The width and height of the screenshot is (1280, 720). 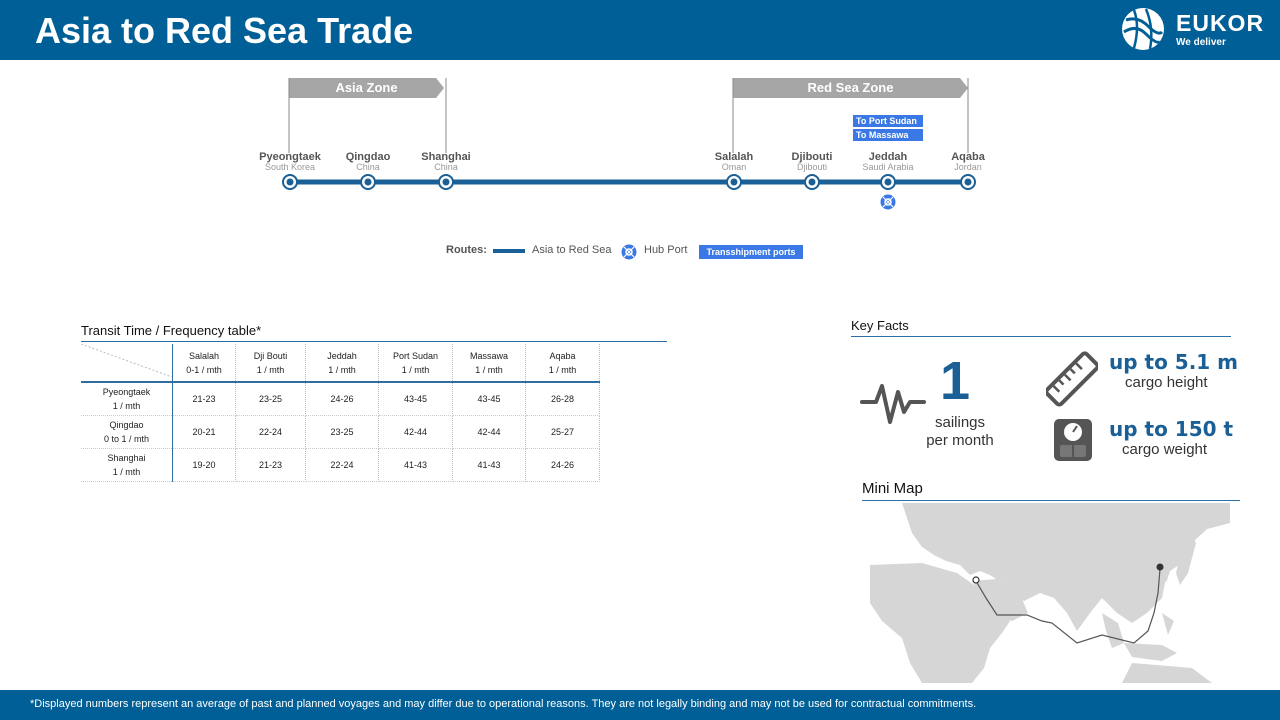 What do you see at coordinates (562, 363) in the screenshot?
I see `column-header: Aqaba 1 / mth` at bounding box center [562, 363].